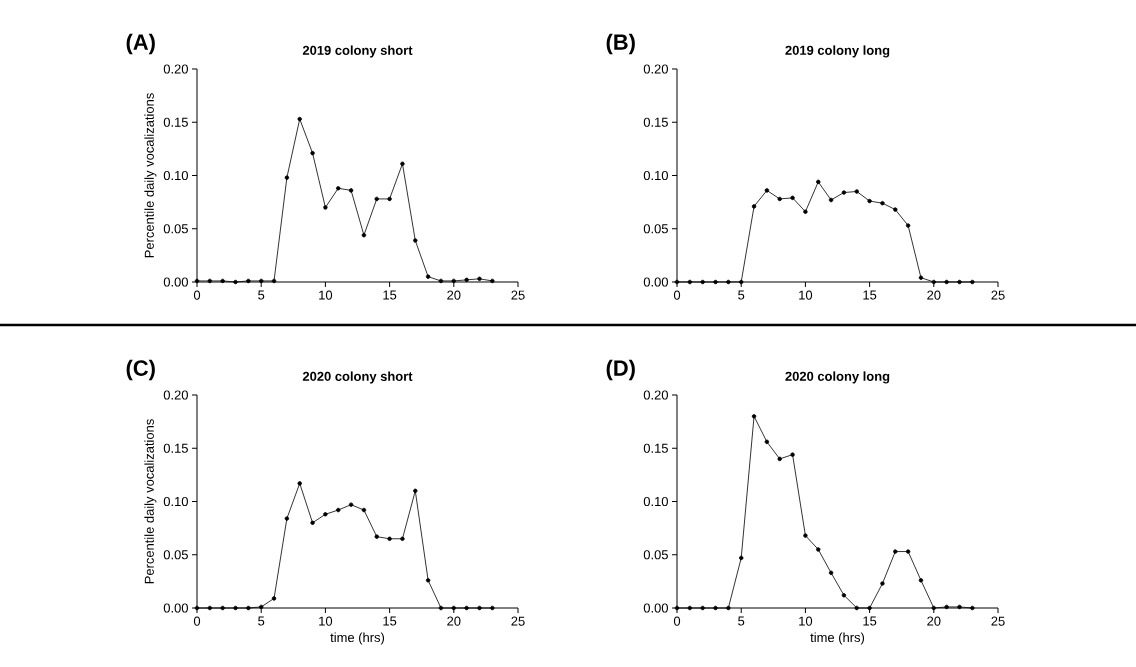 Image resolution: width=1136 pixels, height=667 pixels. What do you see at coordinates (620, 370) in the screenshot?
I see `text: (D)` at bounding box center [620, 370].